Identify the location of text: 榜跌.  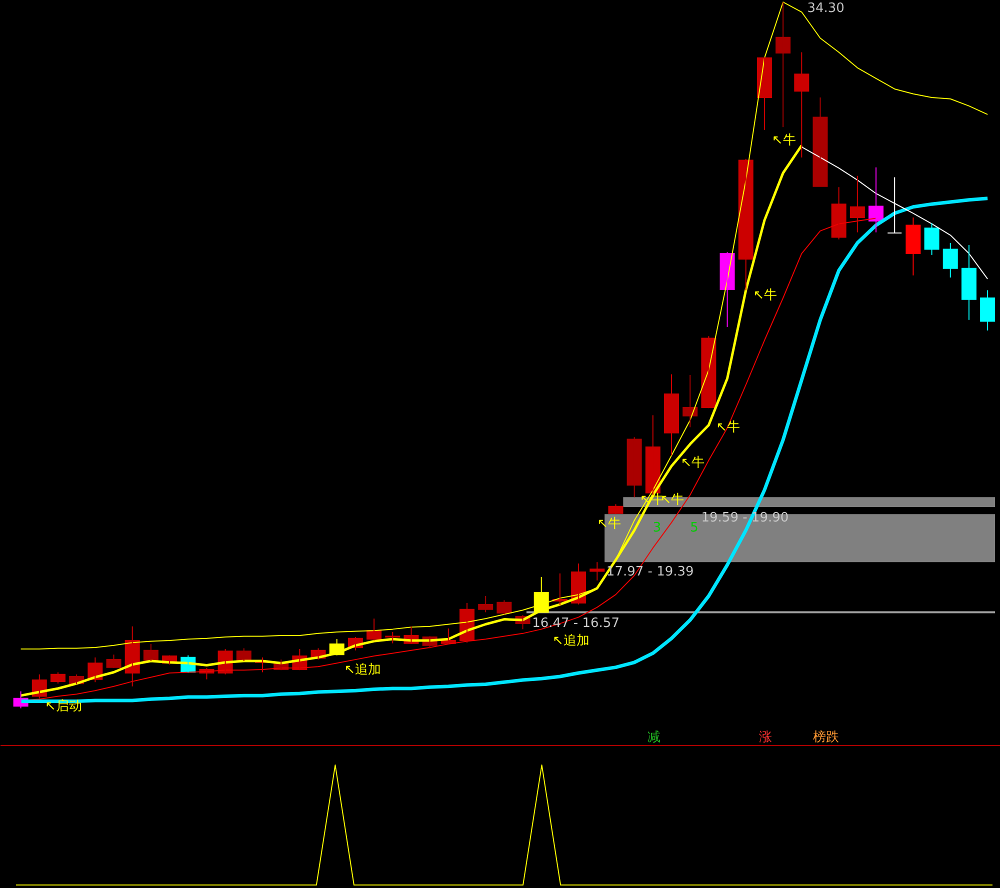
(825, 738).